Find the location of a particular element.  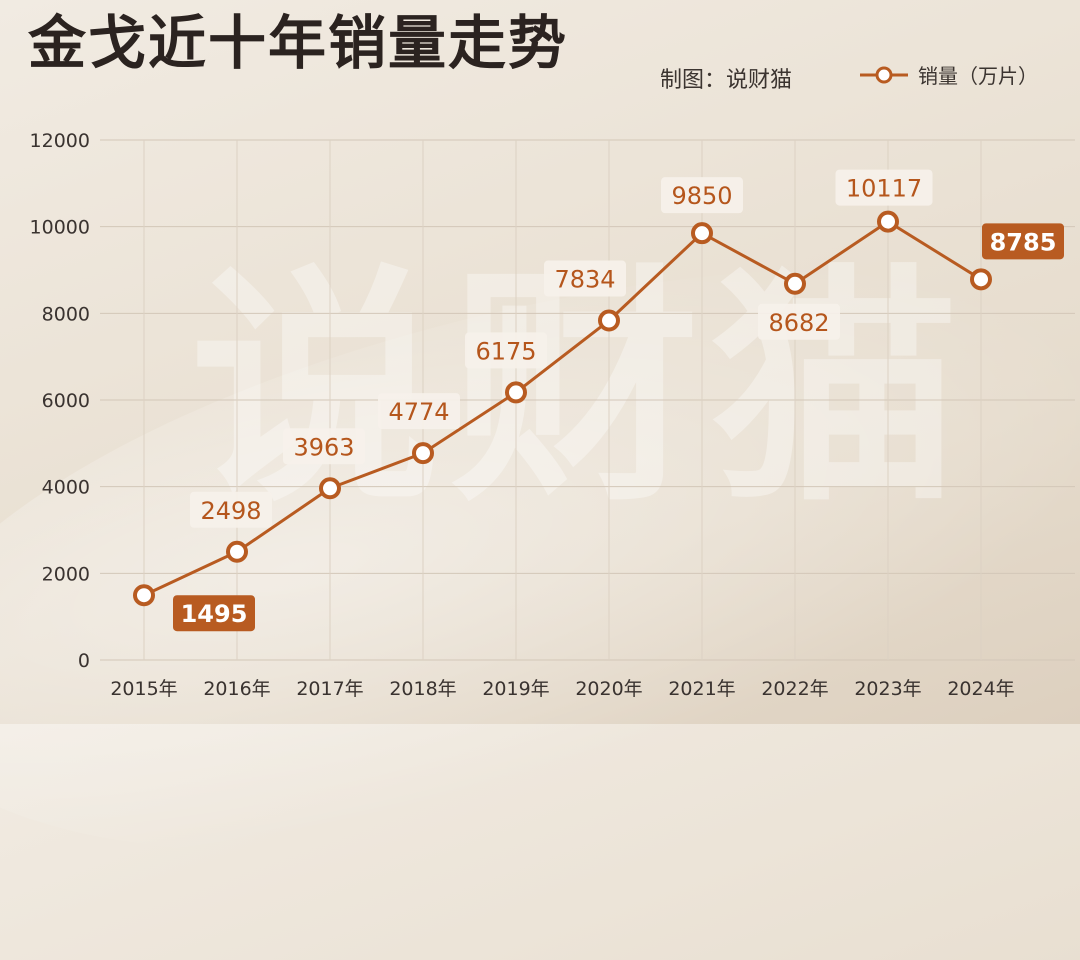

data-label: 6175 is located at coordinates (505, 351).